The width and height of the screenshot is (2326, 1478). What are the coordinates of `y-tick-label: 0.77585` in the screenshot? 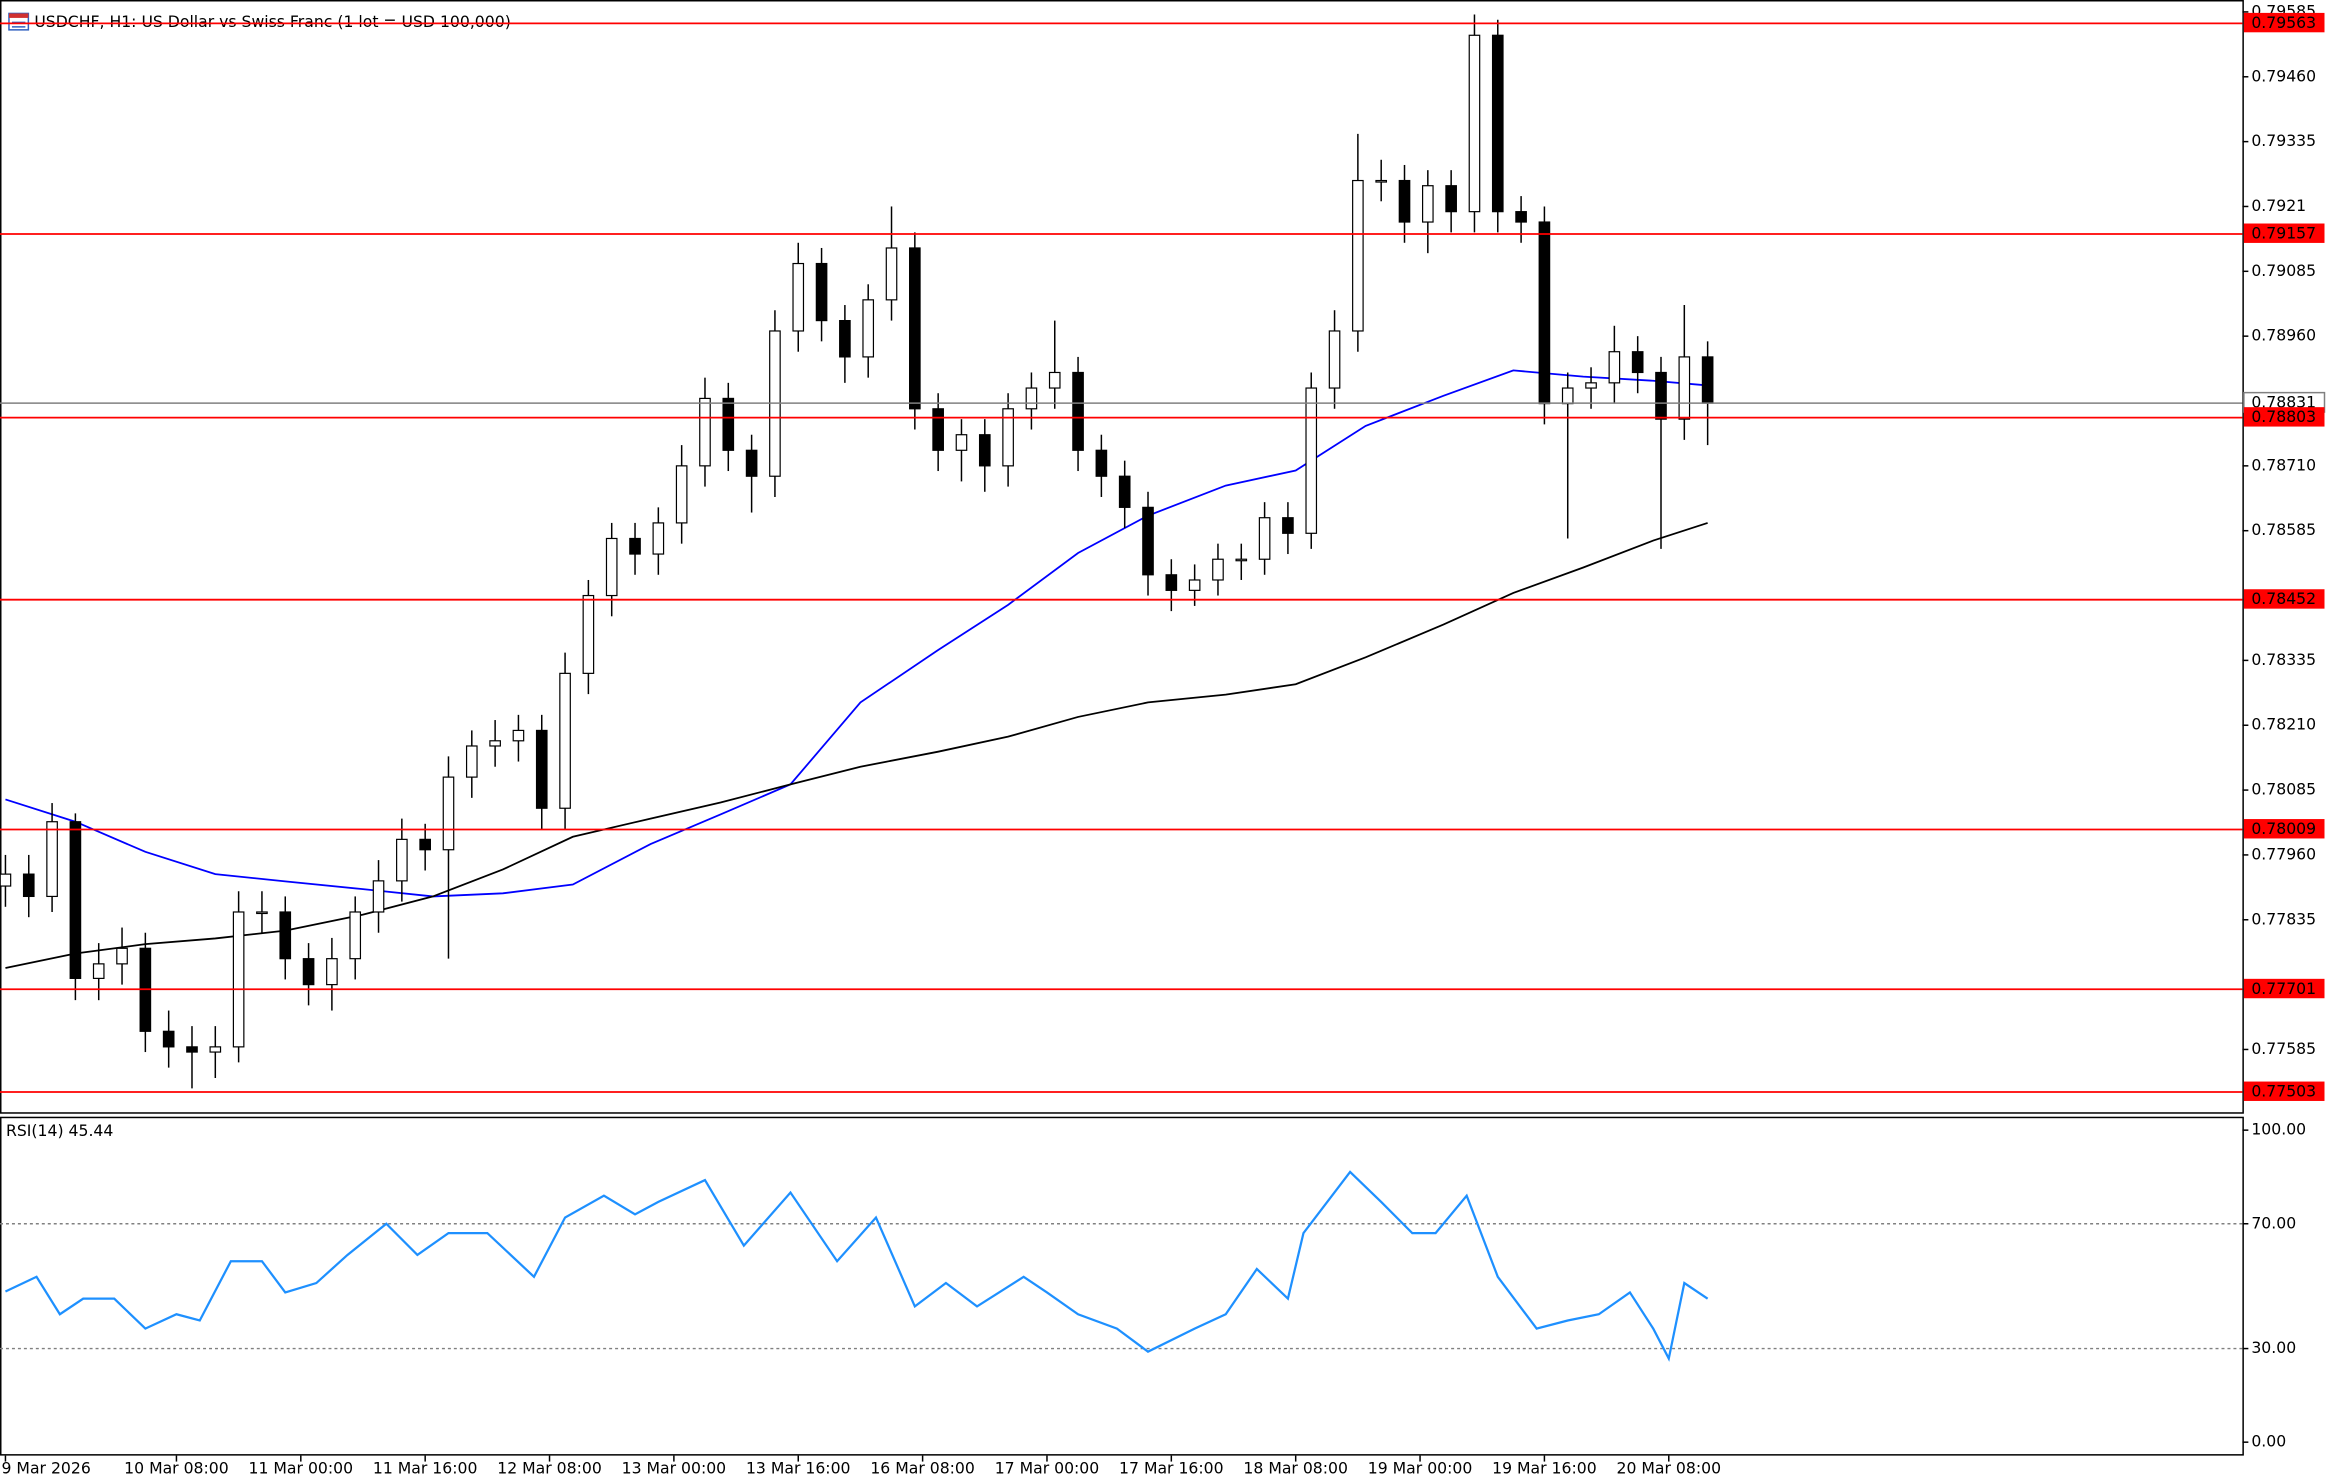 It's located at (2283, 1048).